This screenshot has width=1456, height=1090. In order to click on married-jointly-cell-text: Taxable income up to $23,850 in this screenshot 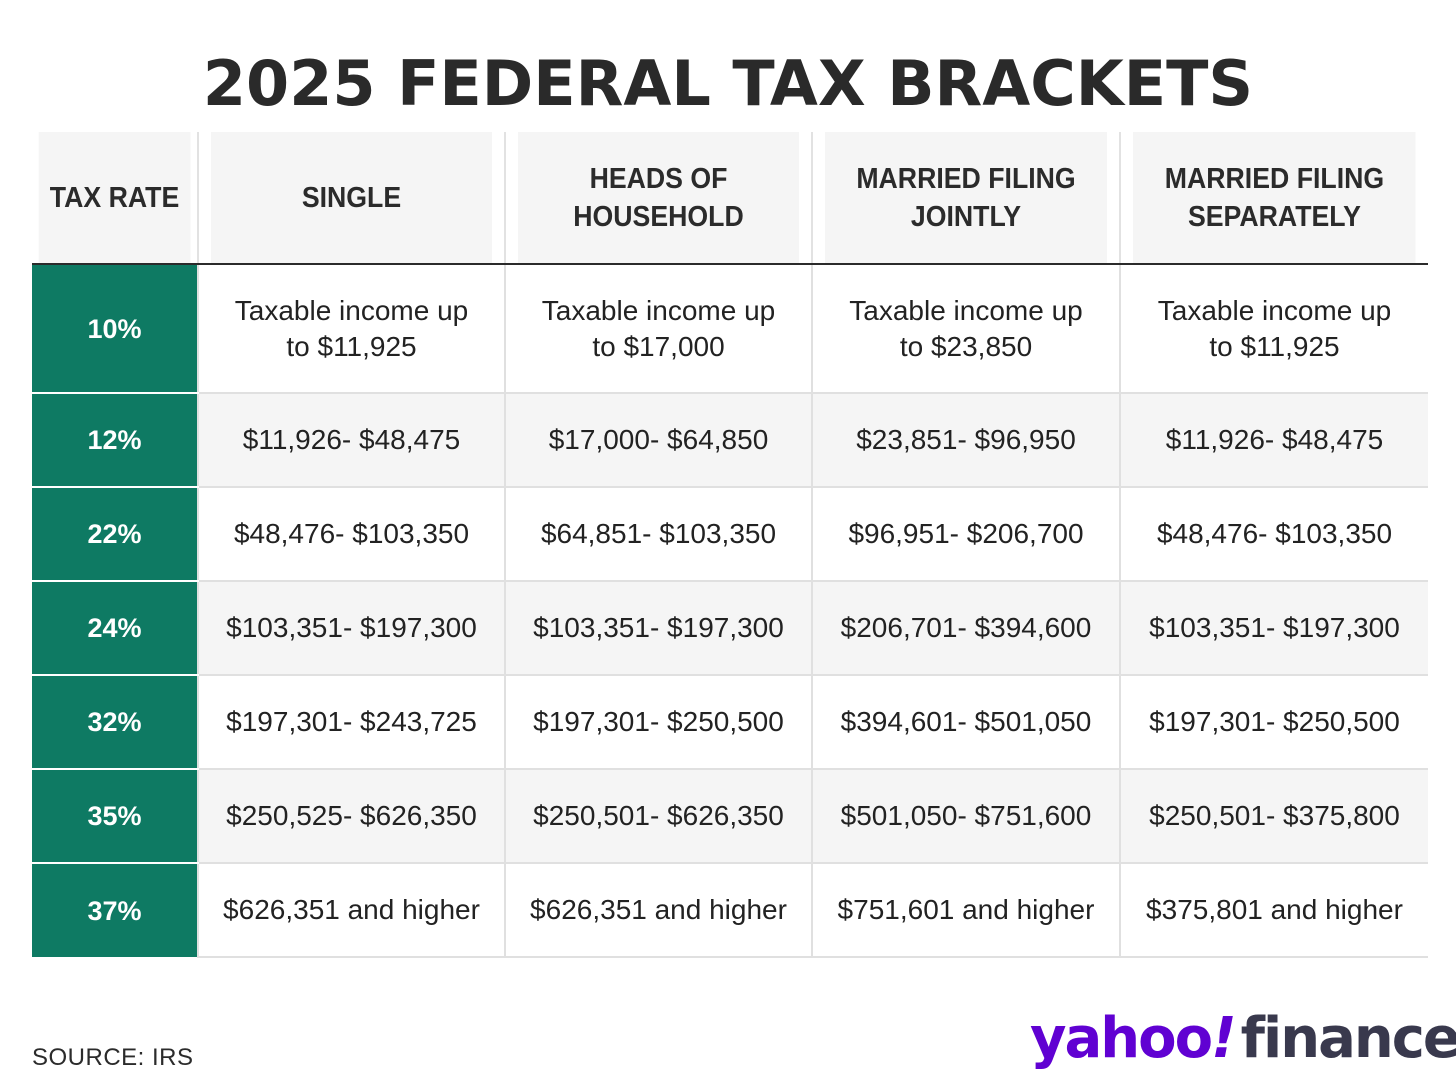, I will do `click(966, 328)`.